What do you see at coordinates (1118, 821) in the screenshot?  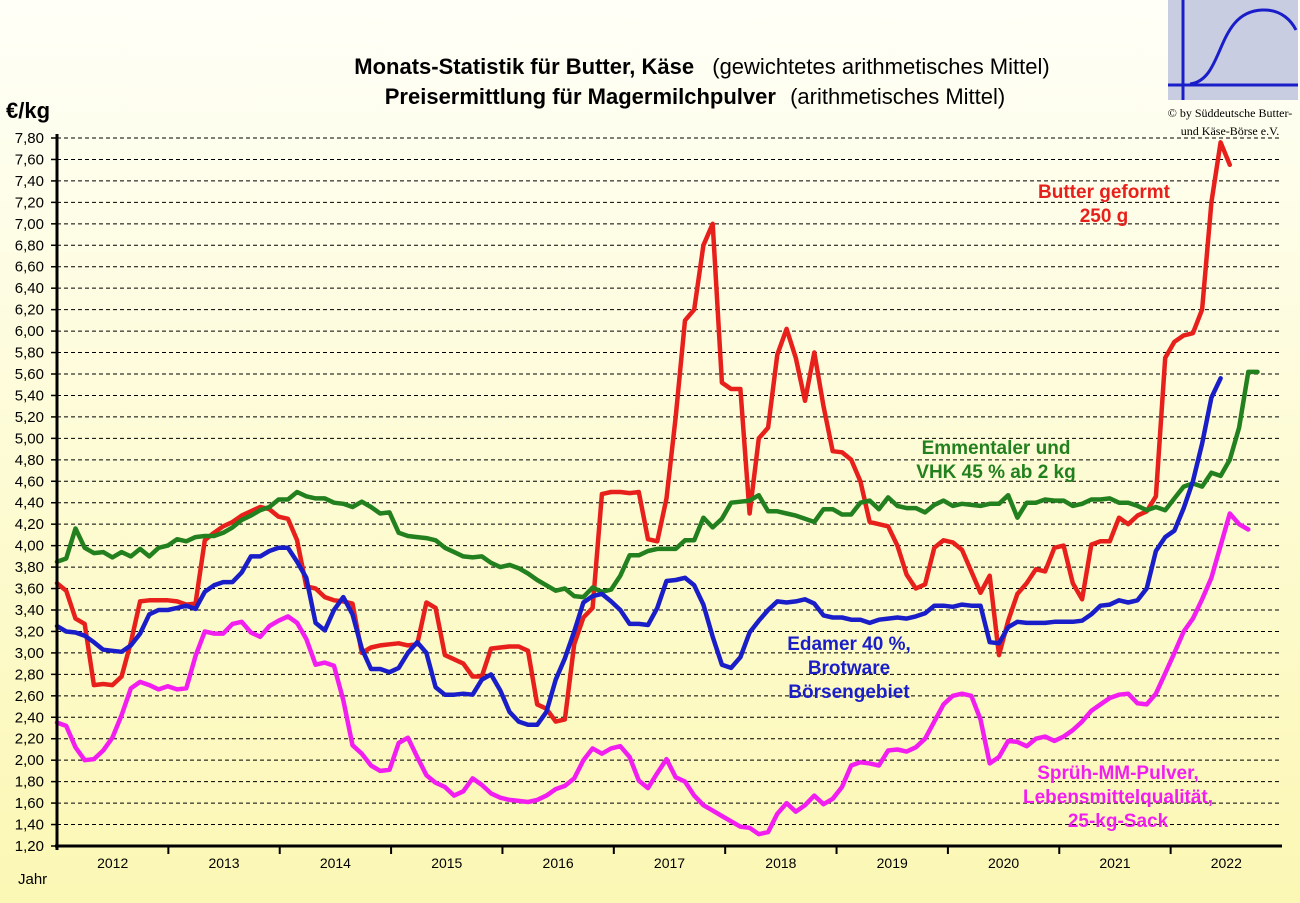 I see `series-label-mmp: 25-kg-Sack` at bounding box center [1118, 821].